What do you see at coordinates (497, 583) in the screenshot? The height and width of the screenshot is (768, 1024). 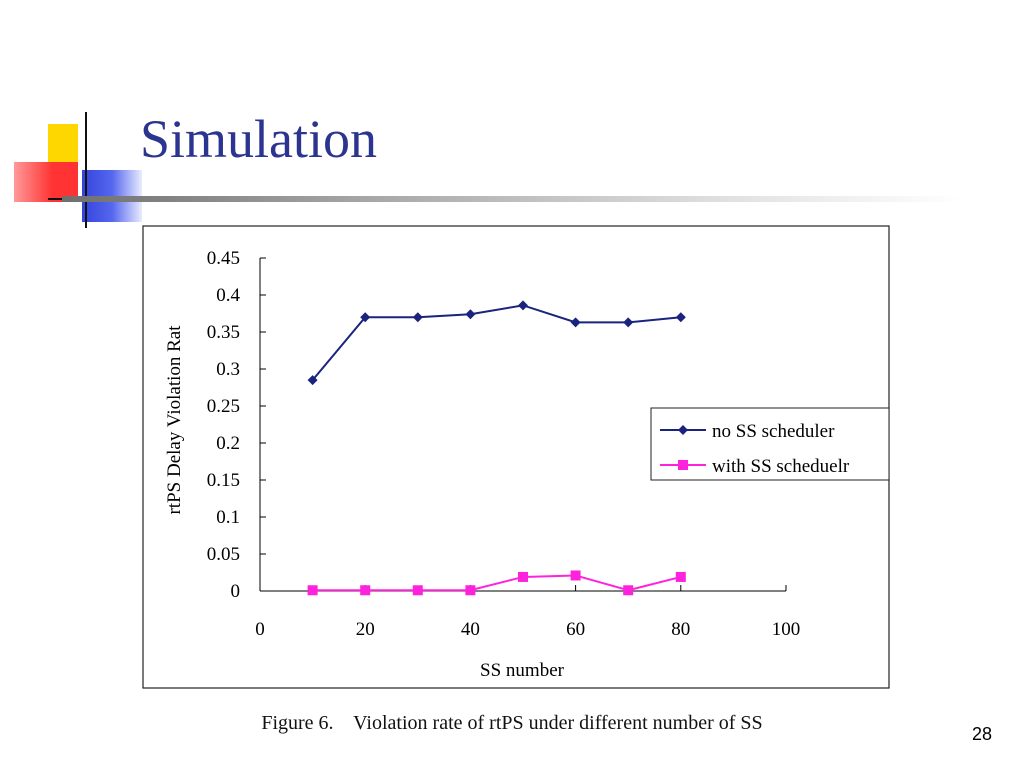 I see `series-line-with-ss-scheduler` at bounding box center [497, 583].